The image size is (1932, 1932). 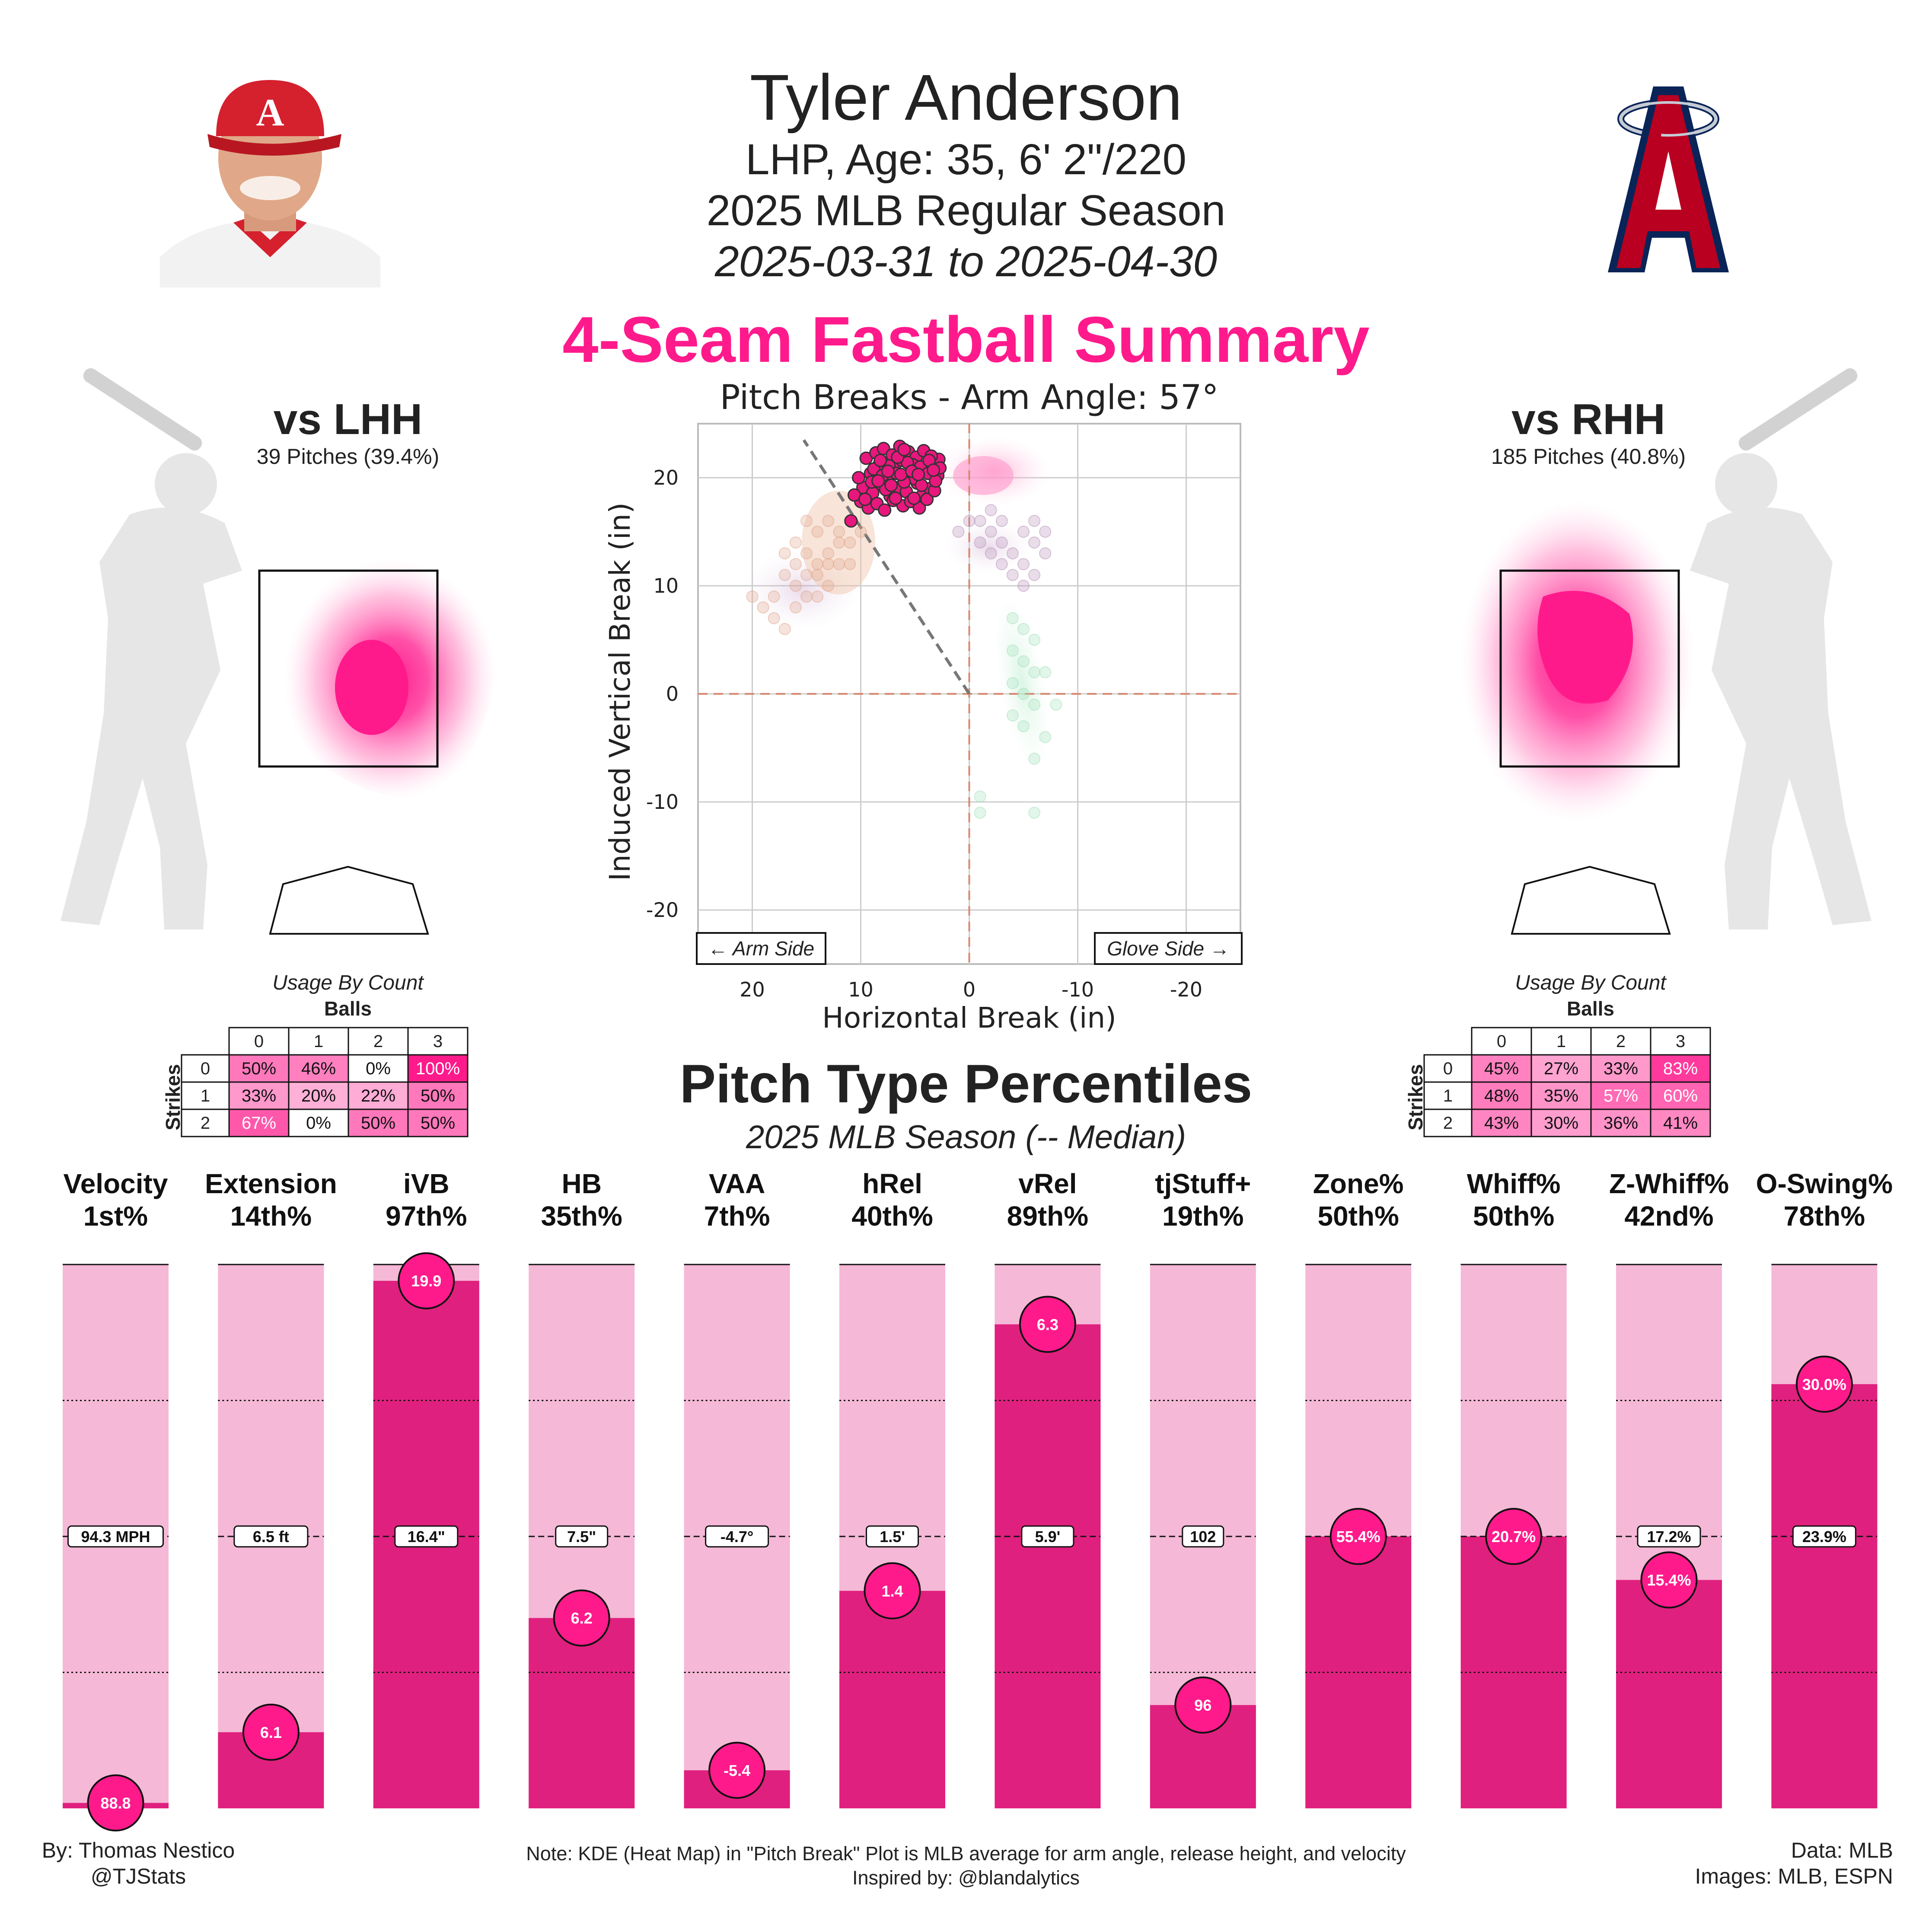 What do you see at coordinates (1680, 1068) in the screenshot?
I see `usage-cell-value: 83%` at bounding box center [1680, 1068].